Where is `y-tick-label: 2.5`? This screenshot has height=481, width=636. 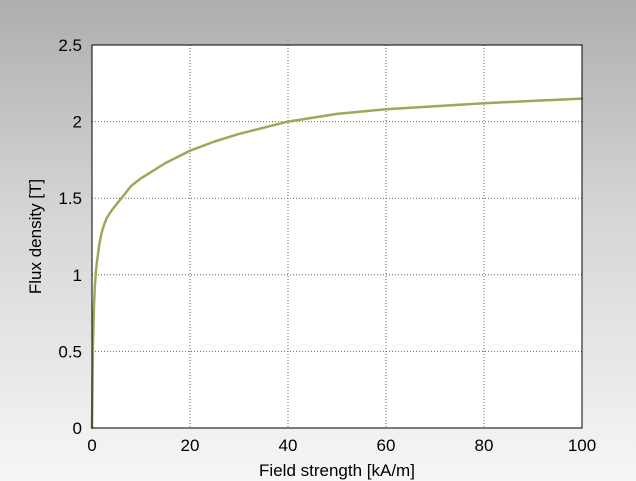
y-tick-label: 2.5 is located at coordinates (70, 45).